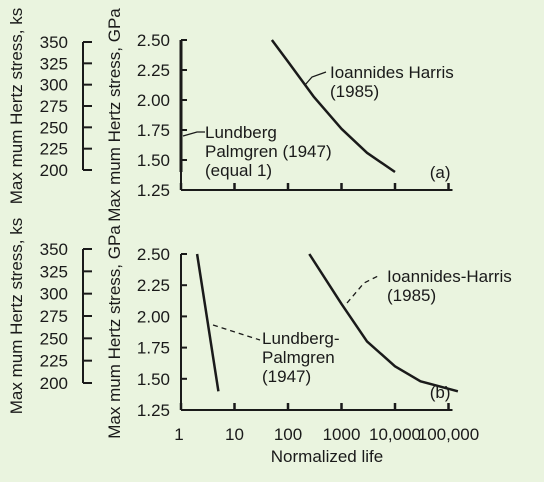  Describe the element at coordinates (448, 434) in the screenshot. I see `x-tick-label: 100,000` at that location.